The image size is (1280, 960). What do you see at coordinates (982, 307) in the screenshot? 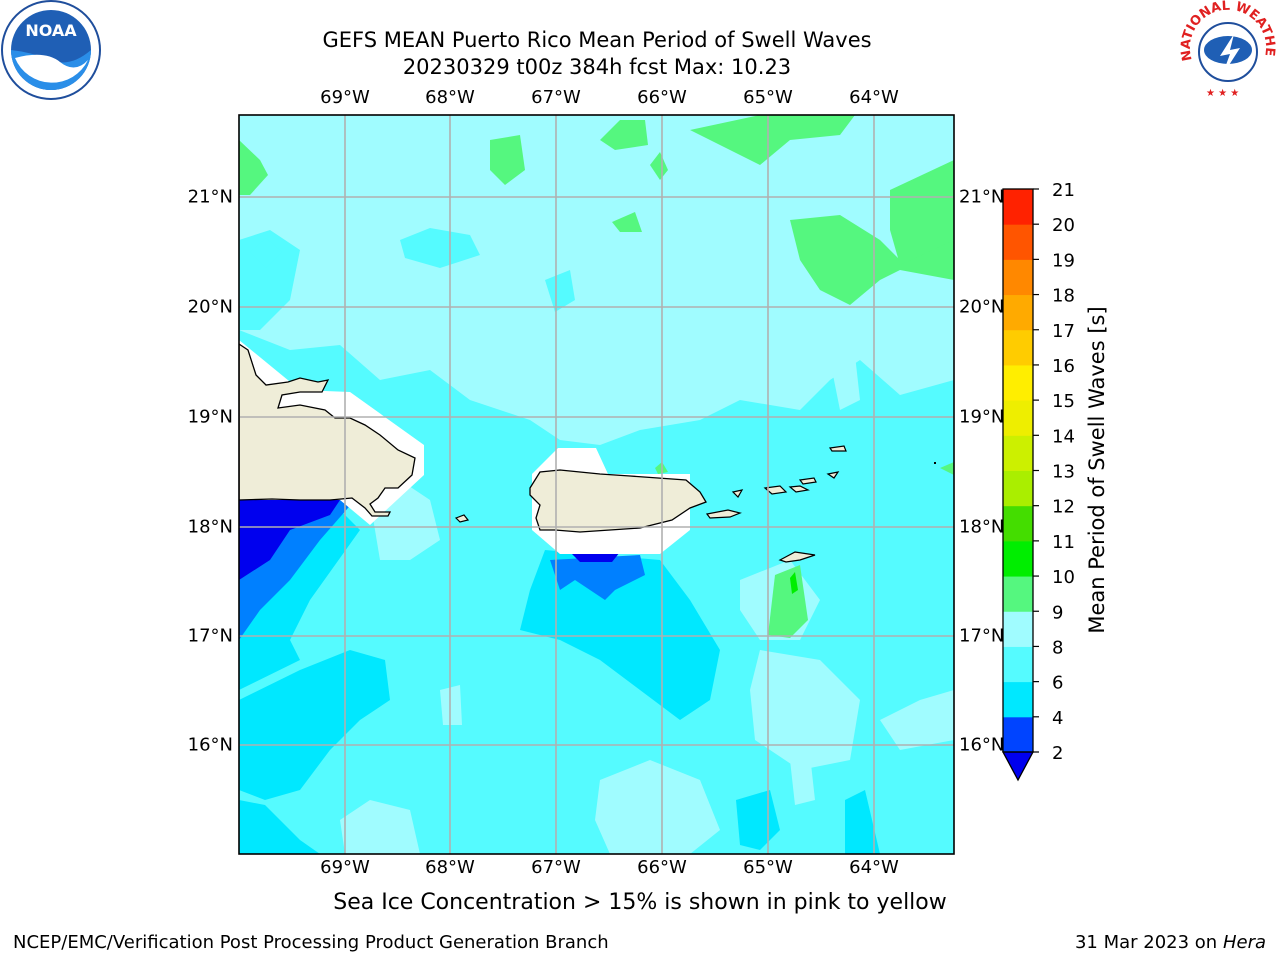
I see `lat-label-right: 20°N` at bounding box center [982, 307].